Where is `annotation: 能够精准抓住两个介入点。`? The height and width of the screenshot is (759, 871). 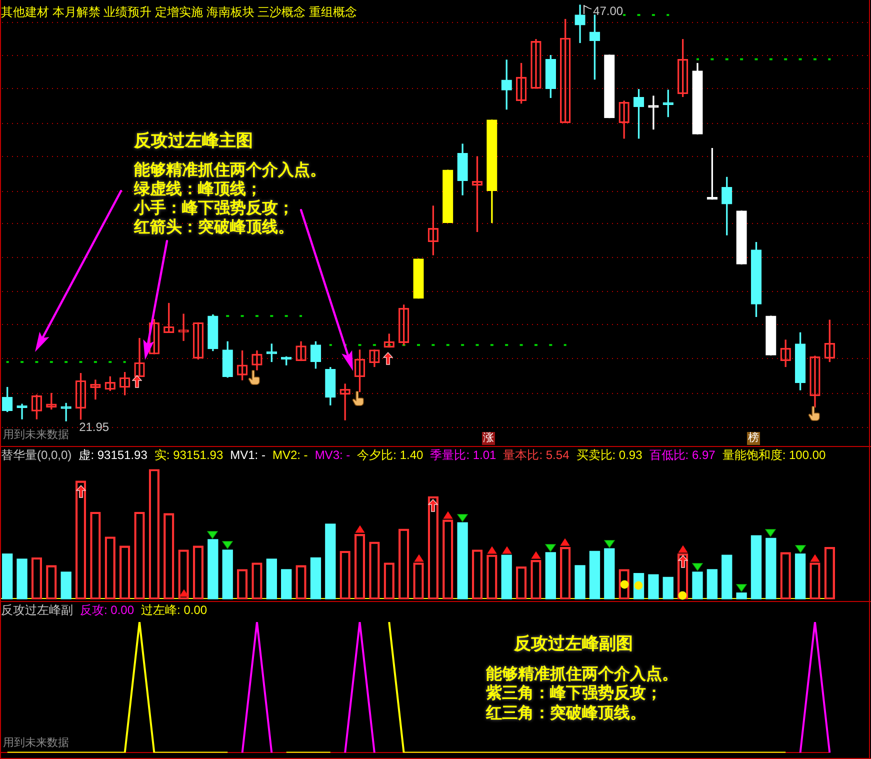
annotation: 能够精准抓住两个介入点。 is located at coordinates (230, 170).